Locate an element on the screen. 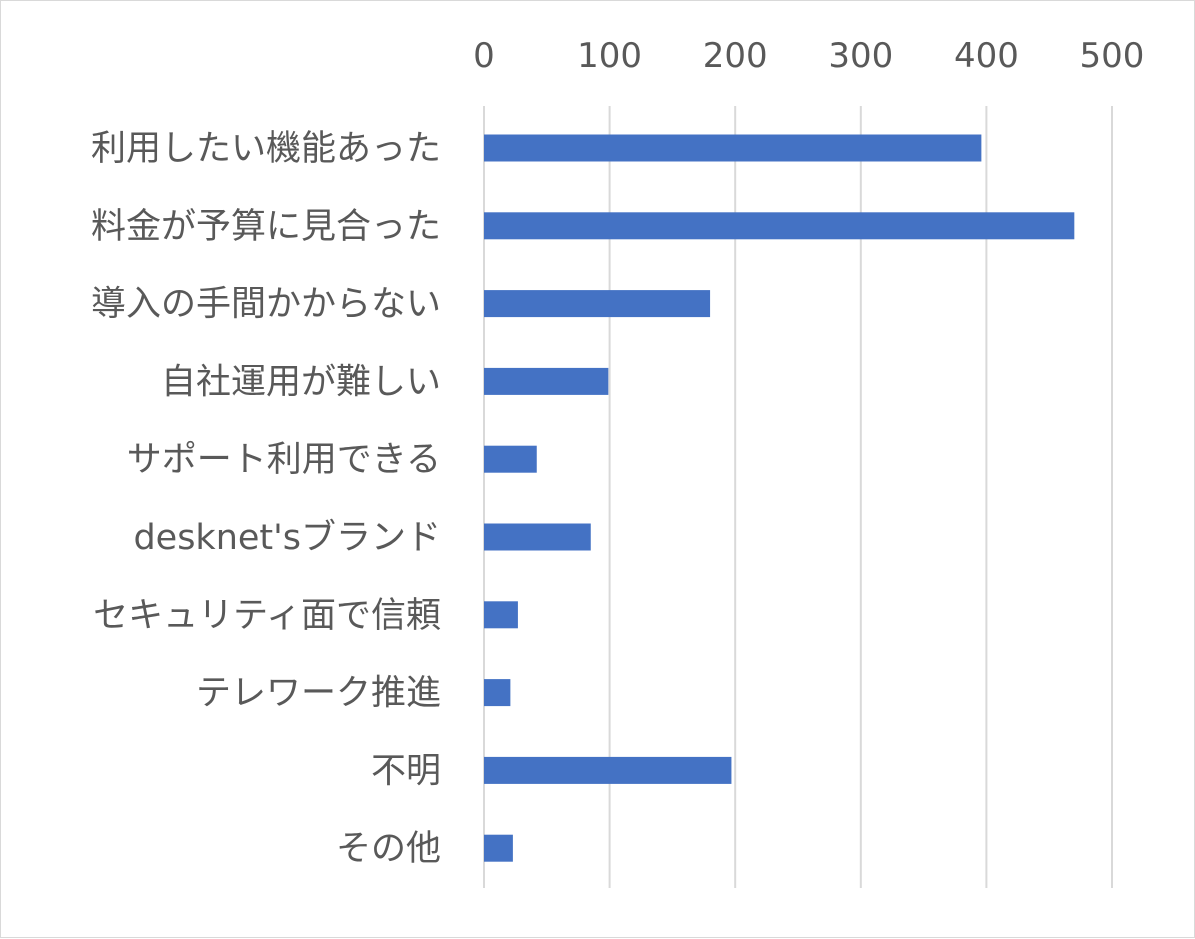 The width and height of the screenshot is (1195, 939). category-label-2: 料金が予算に見合った is located at coordinates (266, 227).